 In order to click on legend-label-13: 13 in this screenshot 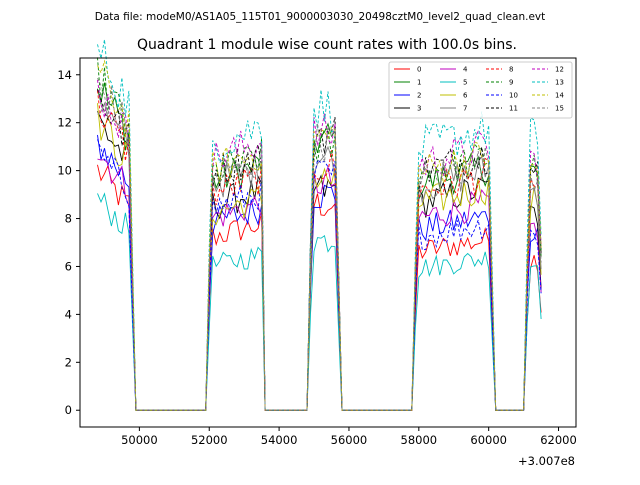, I will do `click(559, 83)`.